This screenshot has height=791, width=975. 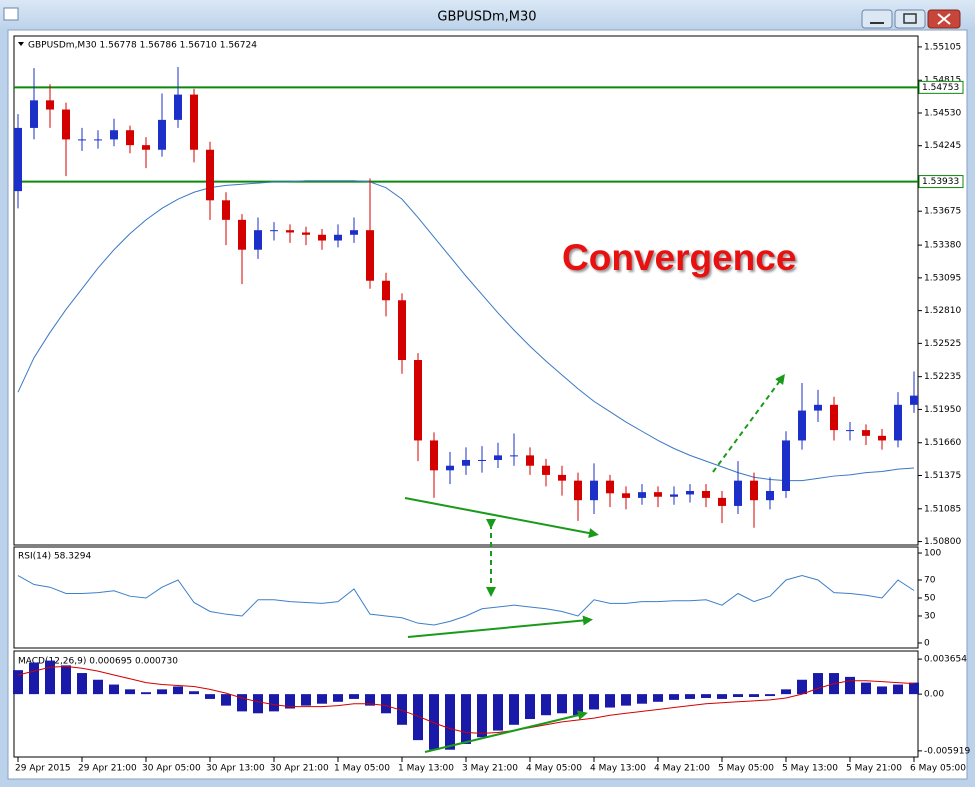 I want to click on y-tick-label: 1.53380, so click(x=942, y=246).